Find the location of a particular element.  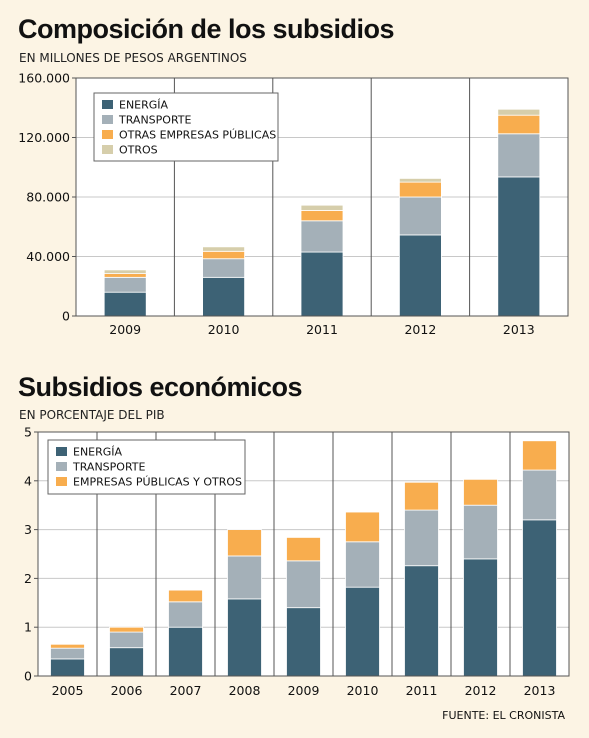

chart1-title: Composición de los subsidios is located at coordinates (206, 29).